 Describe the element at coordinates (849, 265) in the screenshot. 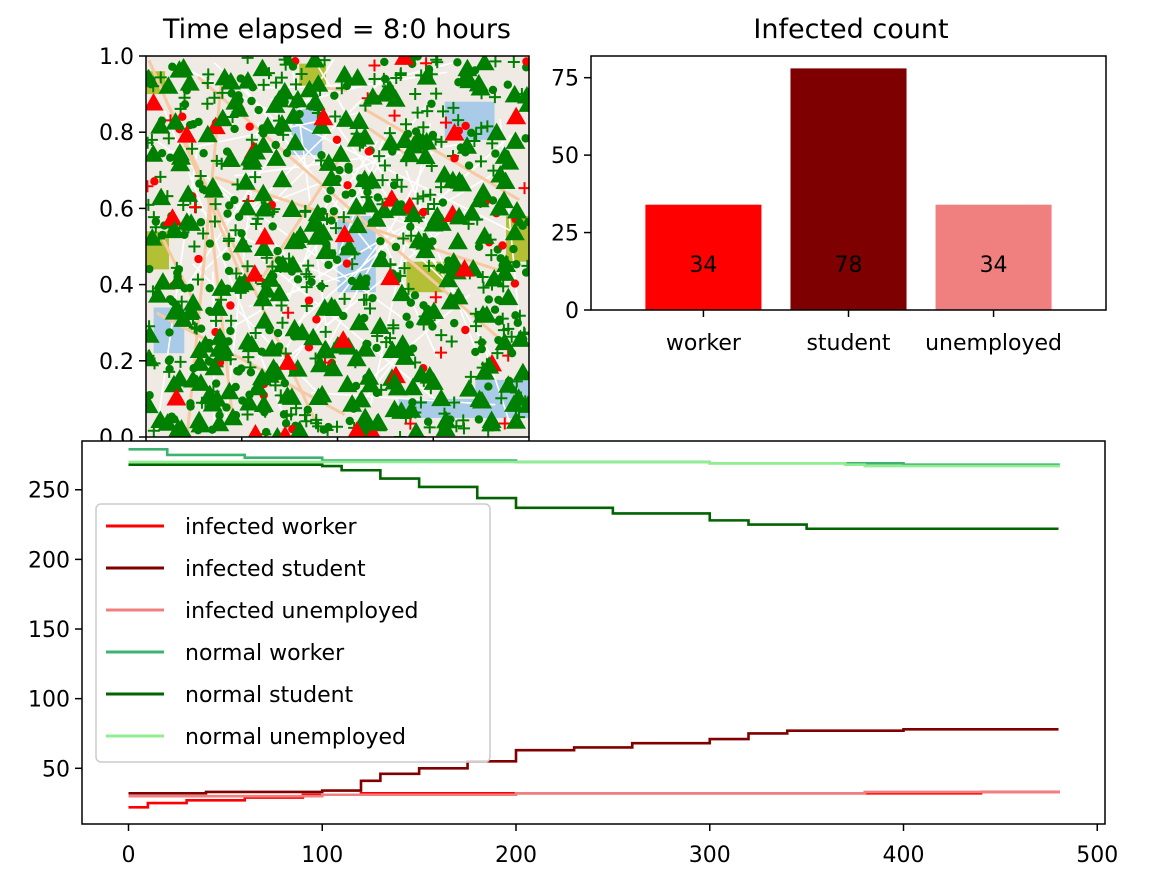

I see `bar-value-label: 78` at that location.